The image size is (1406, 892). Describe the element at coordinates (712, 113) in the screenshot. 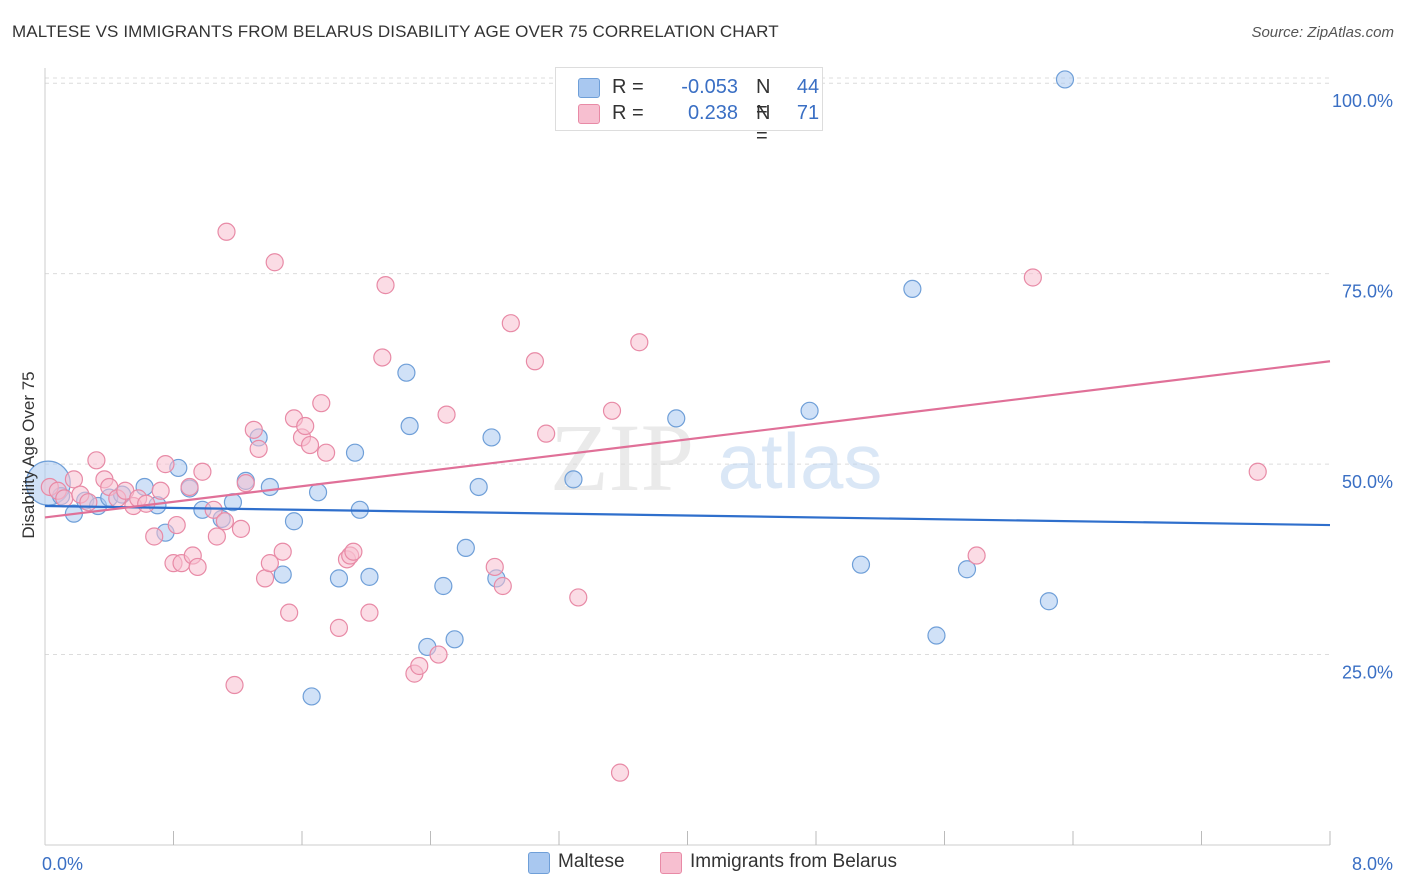

I see `r-value-belarus: 0.238` at that location.